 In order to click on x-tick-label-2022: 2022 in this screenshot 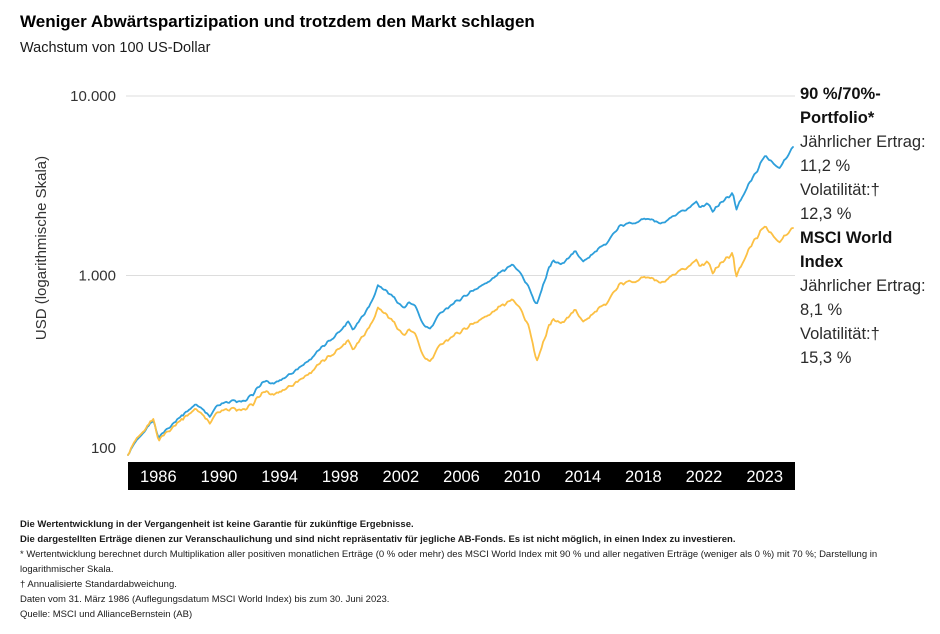, I will do `click(704, 477)`.